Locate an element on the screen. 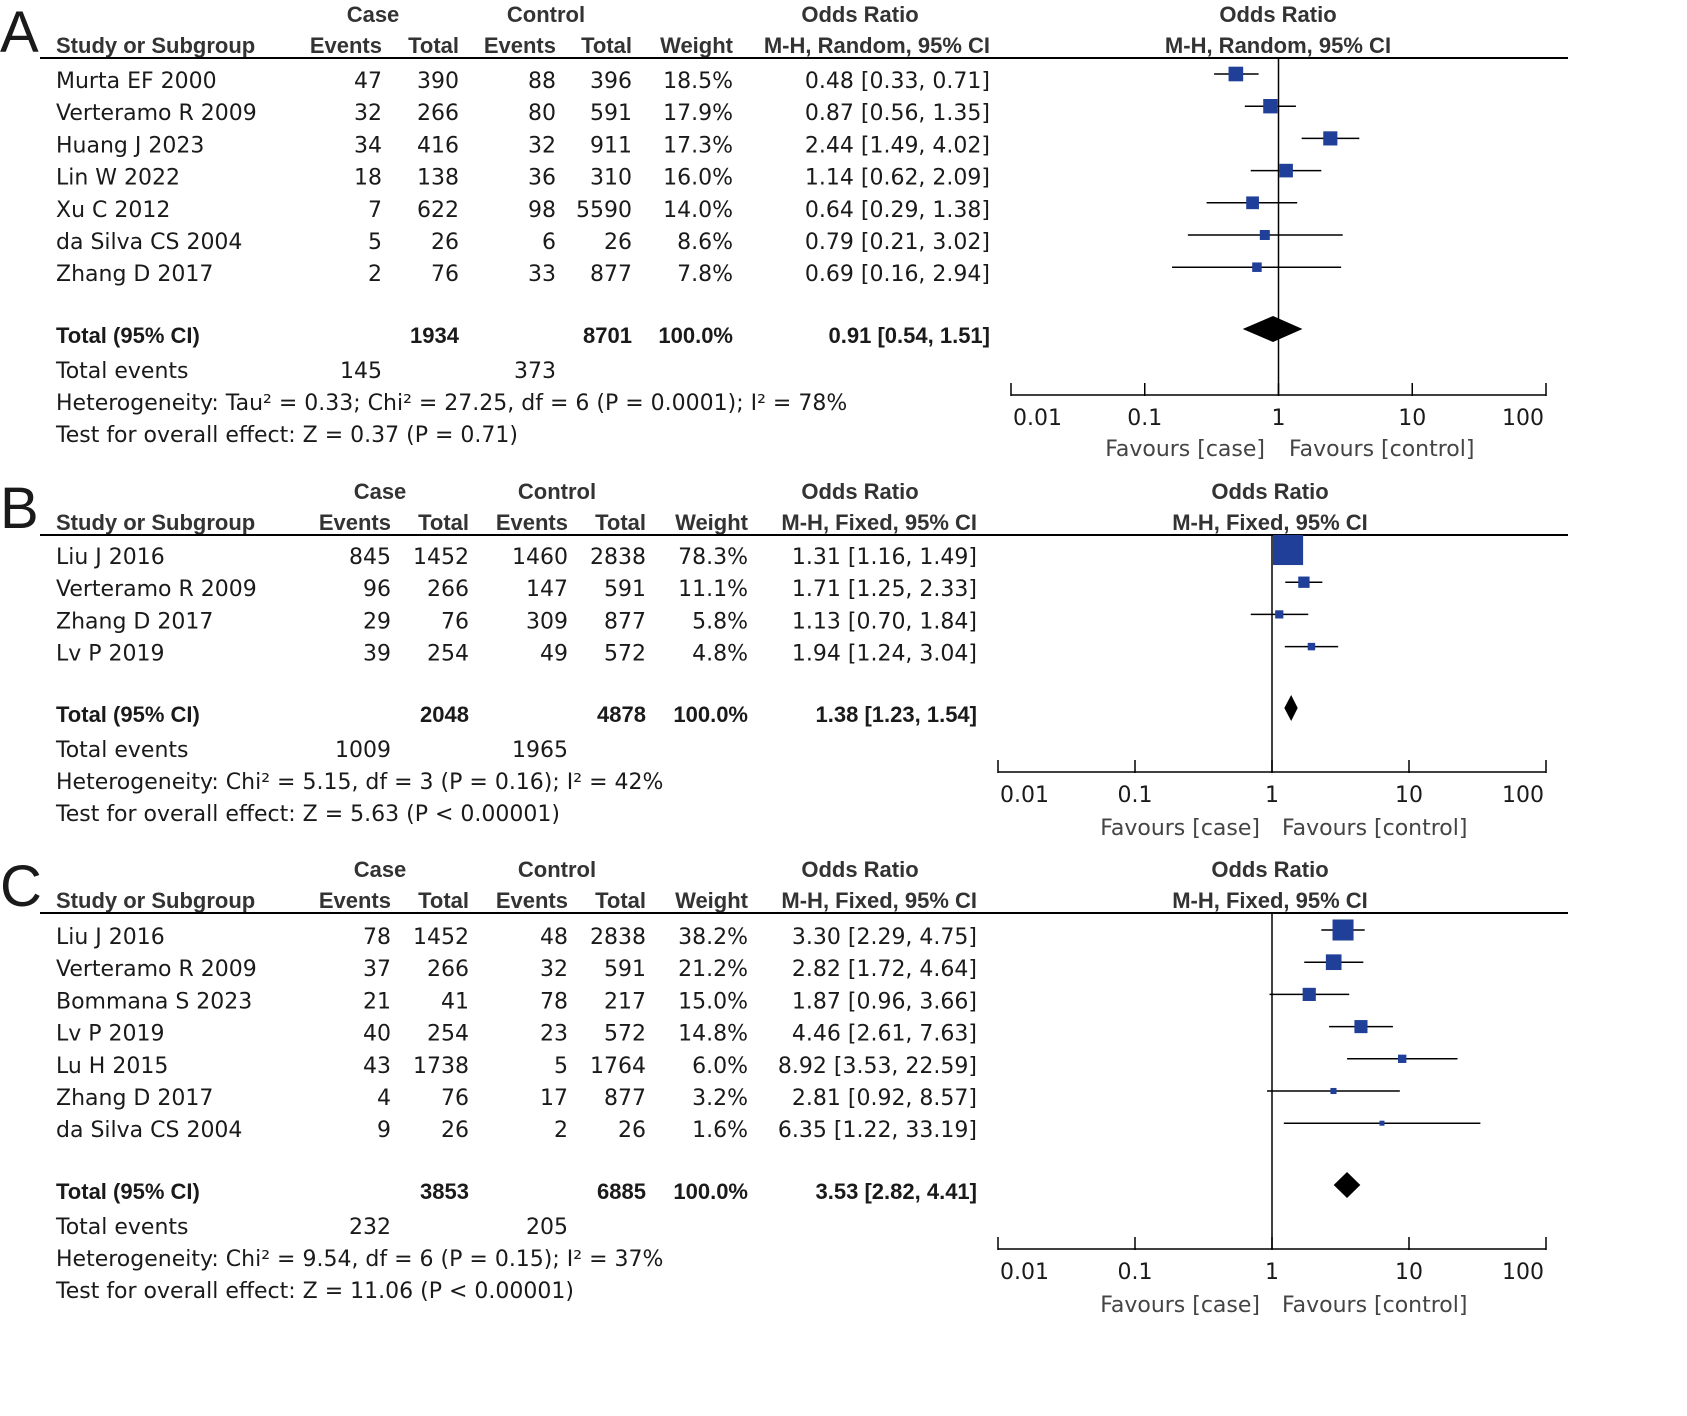 This screenshot has width=1687, height=1416. control-total-events: 205 is located at coordinates (547, 1227).